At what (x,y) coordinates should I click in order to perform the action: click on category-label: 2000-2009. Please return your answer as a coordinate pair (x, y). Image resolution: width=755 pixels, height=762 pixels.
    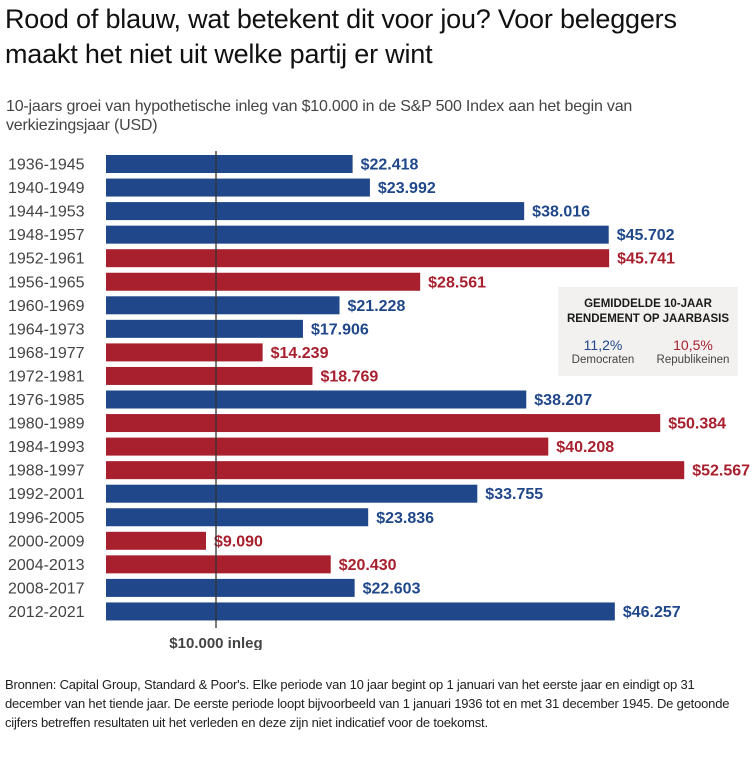
    Looking at the image, I should click on (46, 541).